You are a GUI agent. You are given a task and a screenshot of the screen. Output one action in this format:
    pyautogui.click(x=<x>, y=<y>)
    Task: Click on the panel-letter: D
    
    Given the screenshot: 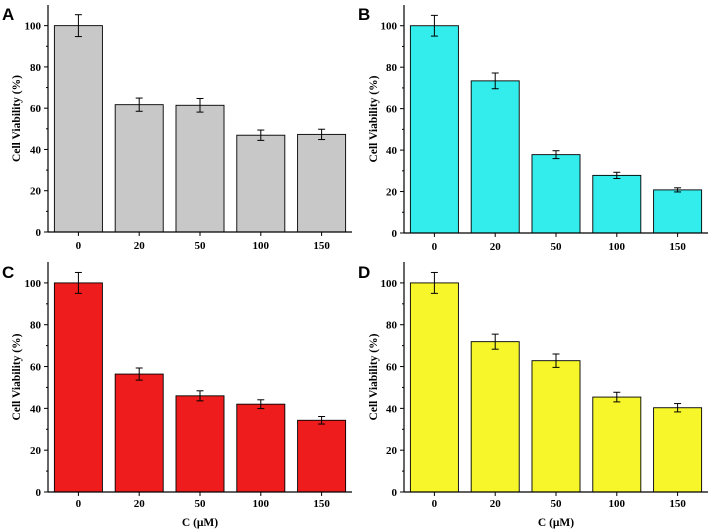 What is the action you would take?
    pyautogui.click(x=364, y=272)
    